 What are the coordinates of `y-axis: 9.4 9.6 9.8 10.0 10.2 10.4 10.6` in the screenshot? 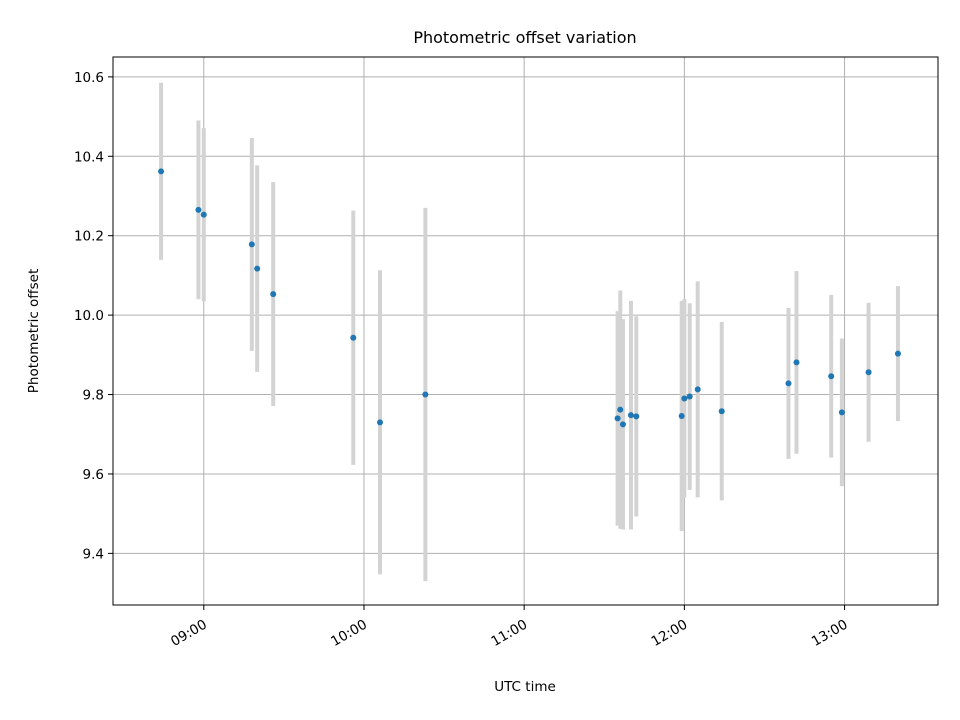 It's located at (93, 316).